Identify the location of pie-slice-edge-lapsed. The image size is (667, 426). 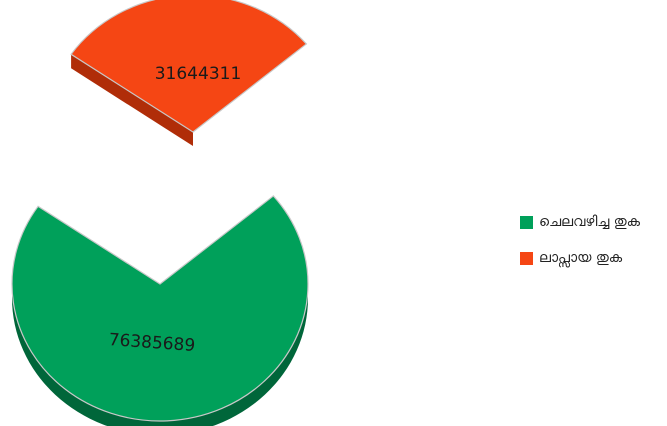
(132, 100).